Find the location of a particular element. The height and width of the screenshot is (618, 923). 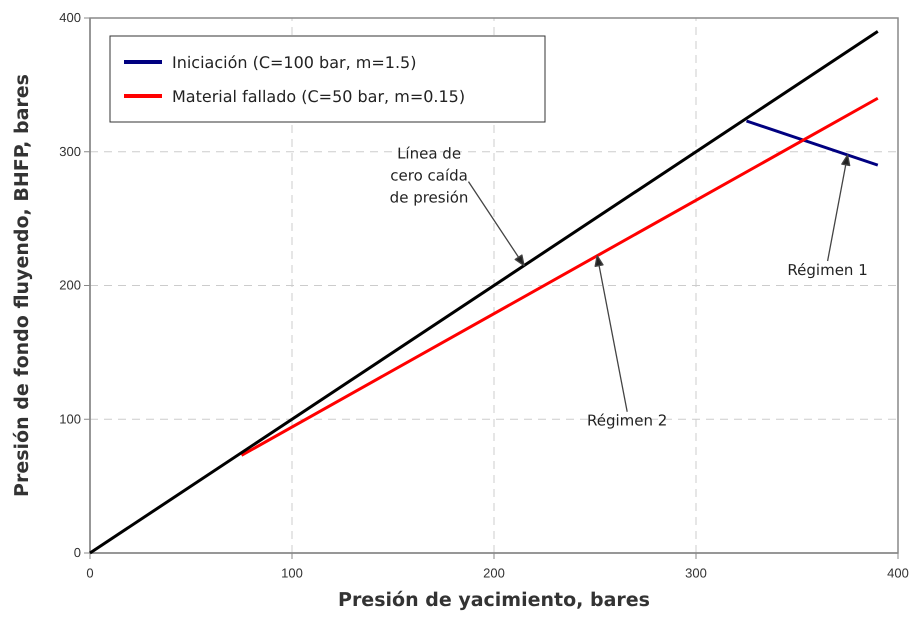

x-tick-label: 0 is located at coordinates (90, 573).